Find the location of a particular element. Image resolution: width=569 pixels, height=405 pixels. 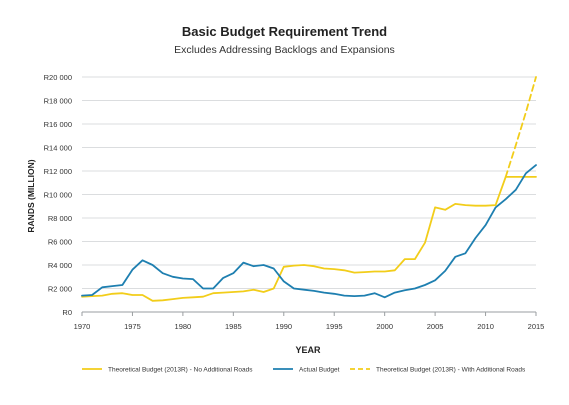

chart-title: Basic Budget Requirement Trend is located at coordinates (284, 31).